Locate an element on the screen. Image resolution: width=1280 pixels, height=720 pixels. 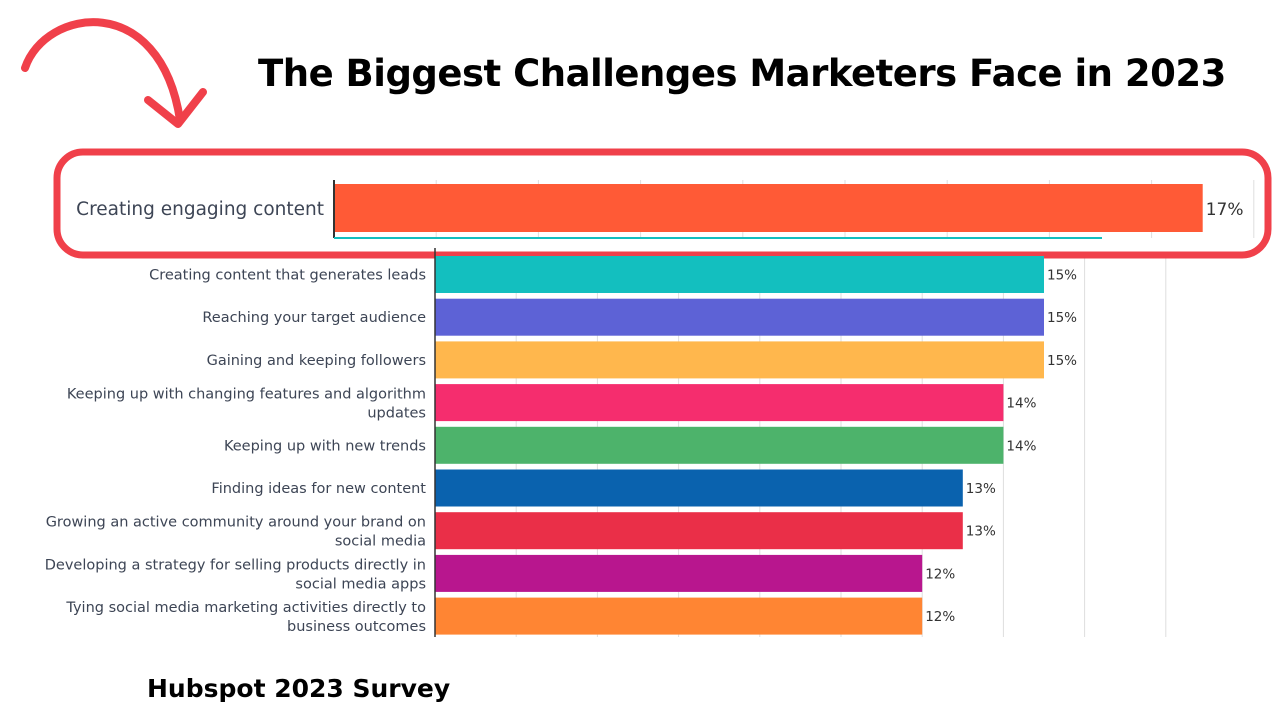
category-label: Creating engaging content is located at coordinates (200, 209).